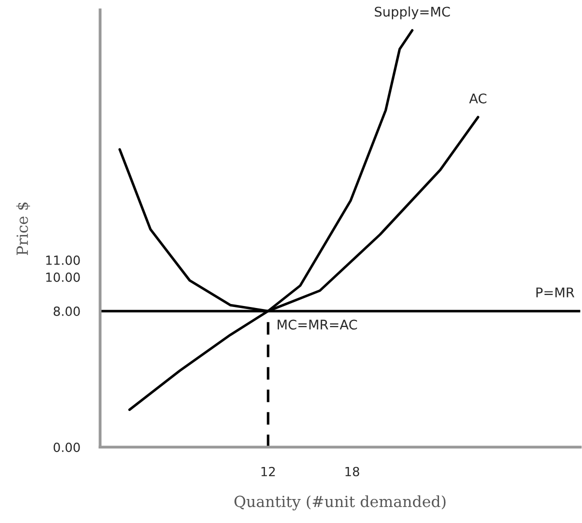 The height and width of the screenshot is (523, 582). I want to click on series-label: AC, so click(477, 98).